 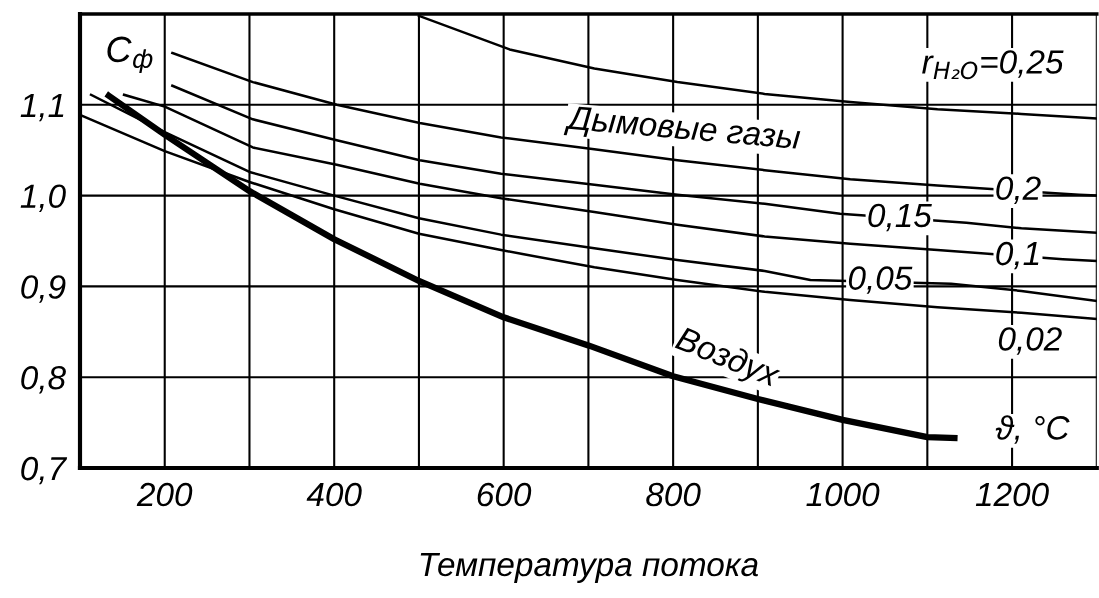 What do you see at coordinates (1030, 341) in the screenshot?
I see `series-label: 0,02` at bounding box center [1030, 341].